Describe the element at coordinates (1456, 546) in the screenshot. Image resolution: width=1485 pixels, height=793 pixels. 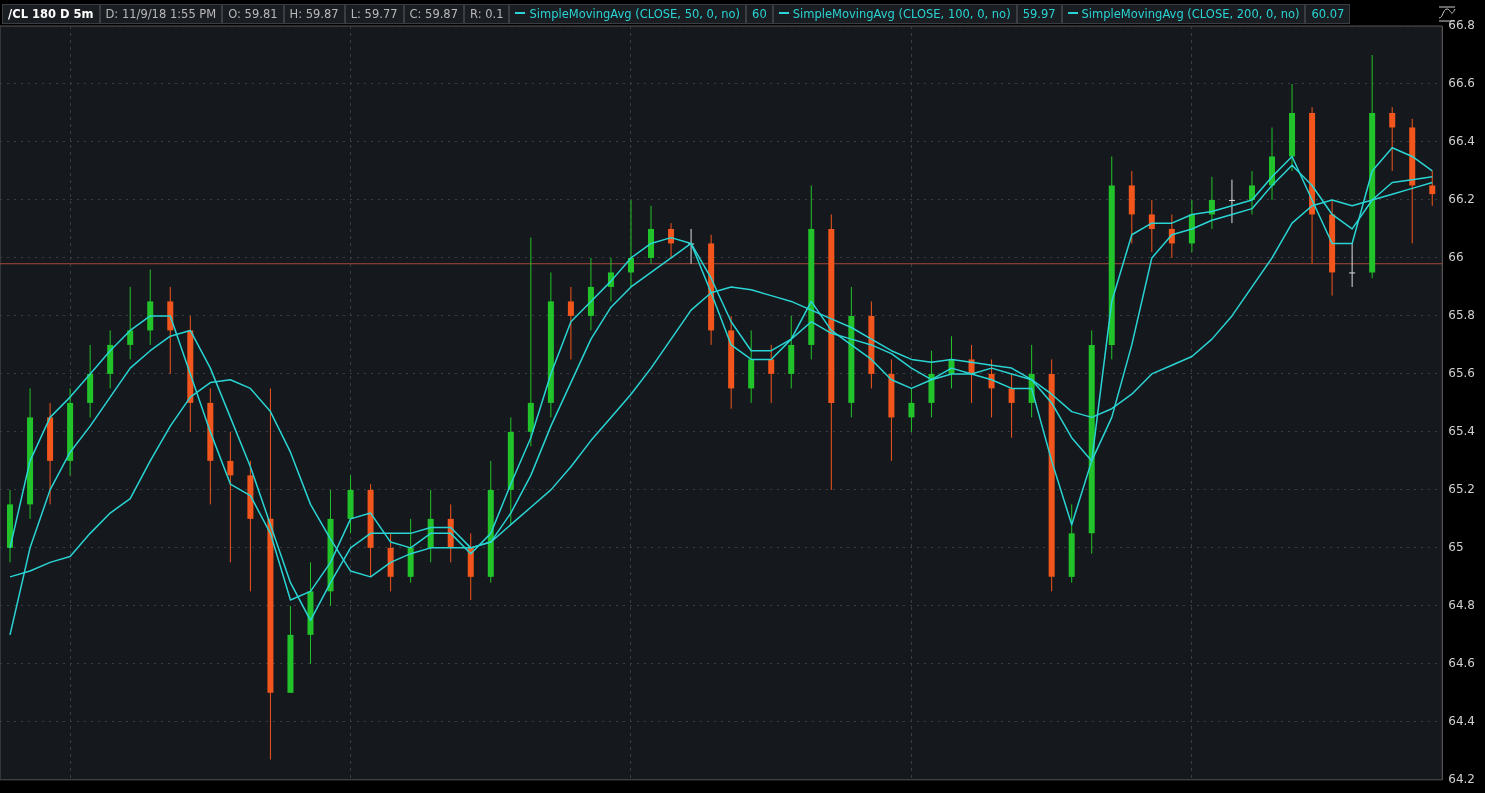
I see `y-tick-label: 65` at that location.